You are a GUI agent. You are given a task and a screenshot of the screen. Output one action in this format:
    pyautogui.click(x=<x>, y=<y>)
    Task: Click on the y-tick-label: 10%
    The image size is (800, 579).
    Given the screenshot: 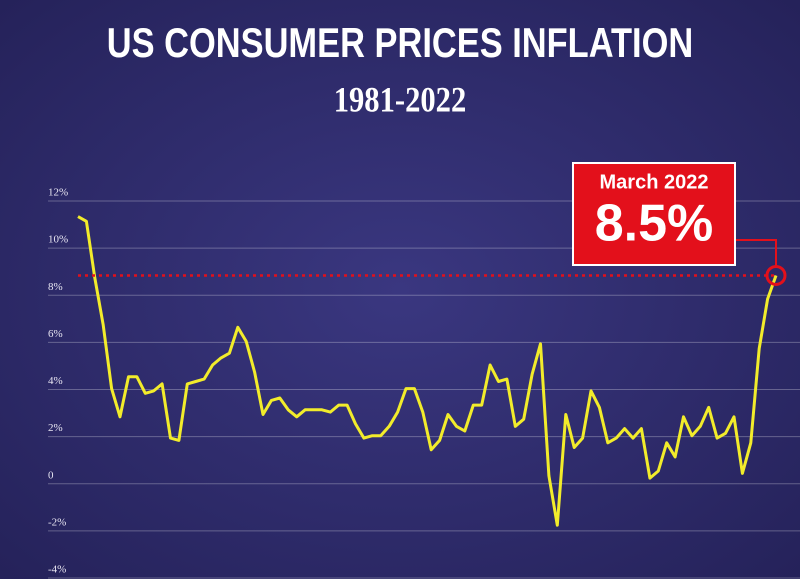 What is the action you would take?
    pyautogui.click(x=58, y=240)
    